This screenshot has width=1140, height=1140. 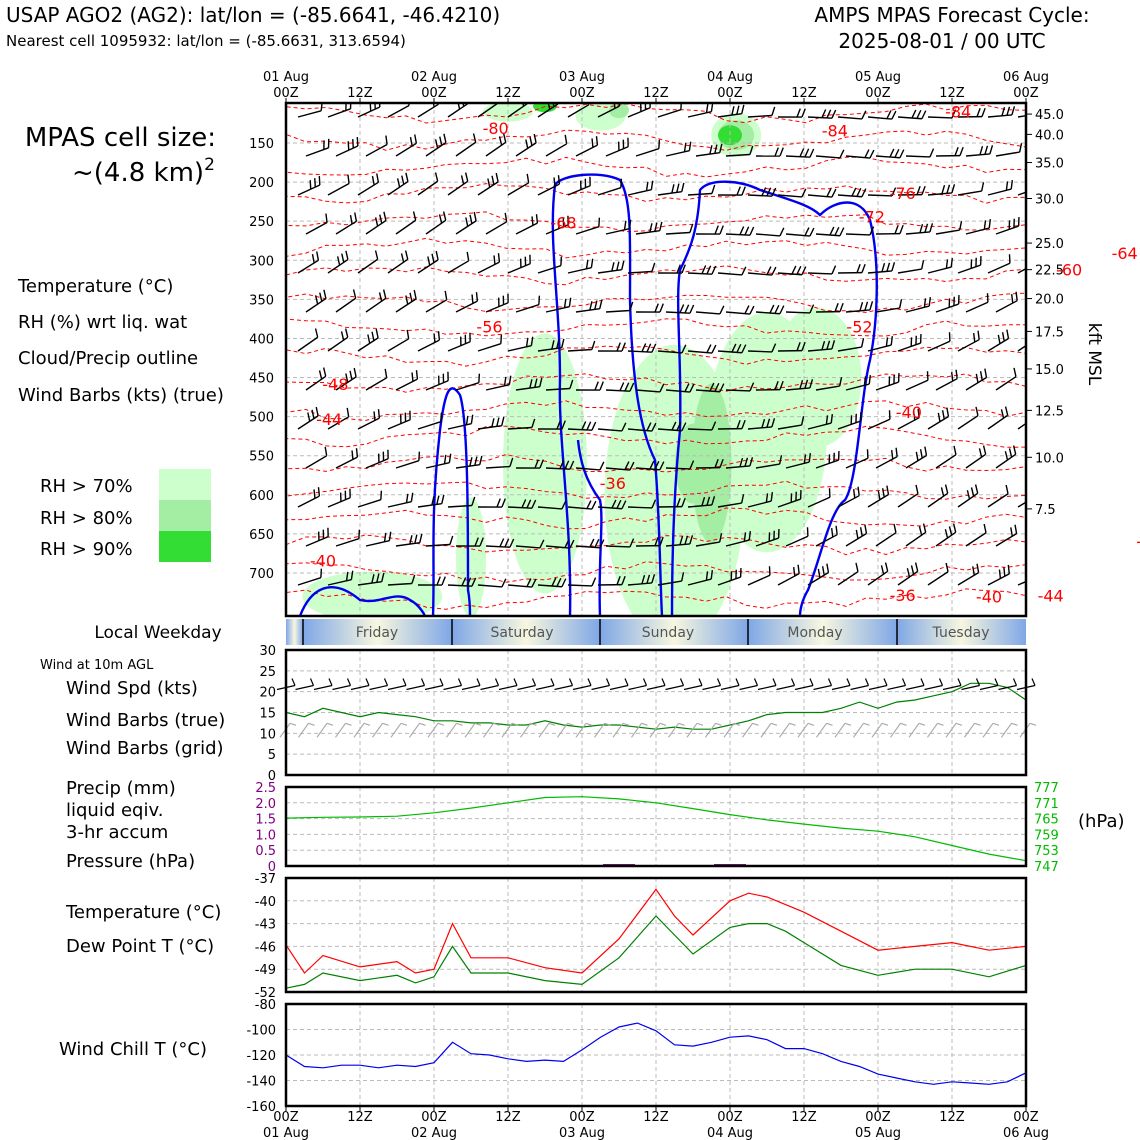 I want to click on temperature-contour-label: -84, so click(x=958, y=112).